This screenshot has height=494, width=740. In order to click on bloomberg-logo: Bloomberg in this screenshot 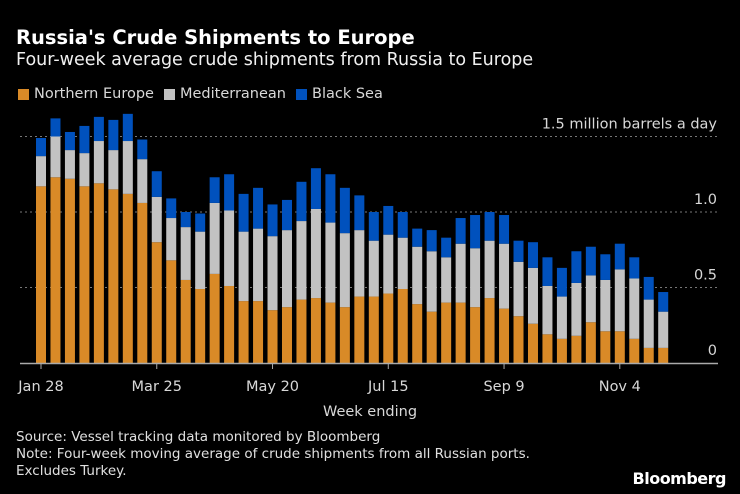, I will do `click(679, 478)`.